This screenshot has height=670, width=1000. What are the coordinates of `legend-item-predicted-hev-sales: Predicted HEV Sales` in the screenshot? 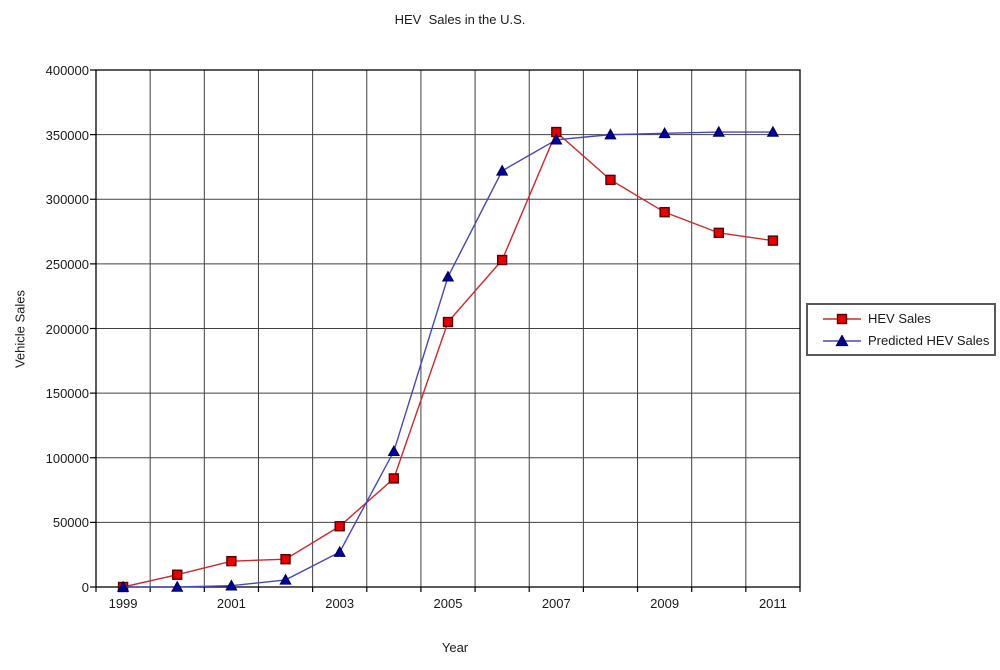 It's located at (908, 340).